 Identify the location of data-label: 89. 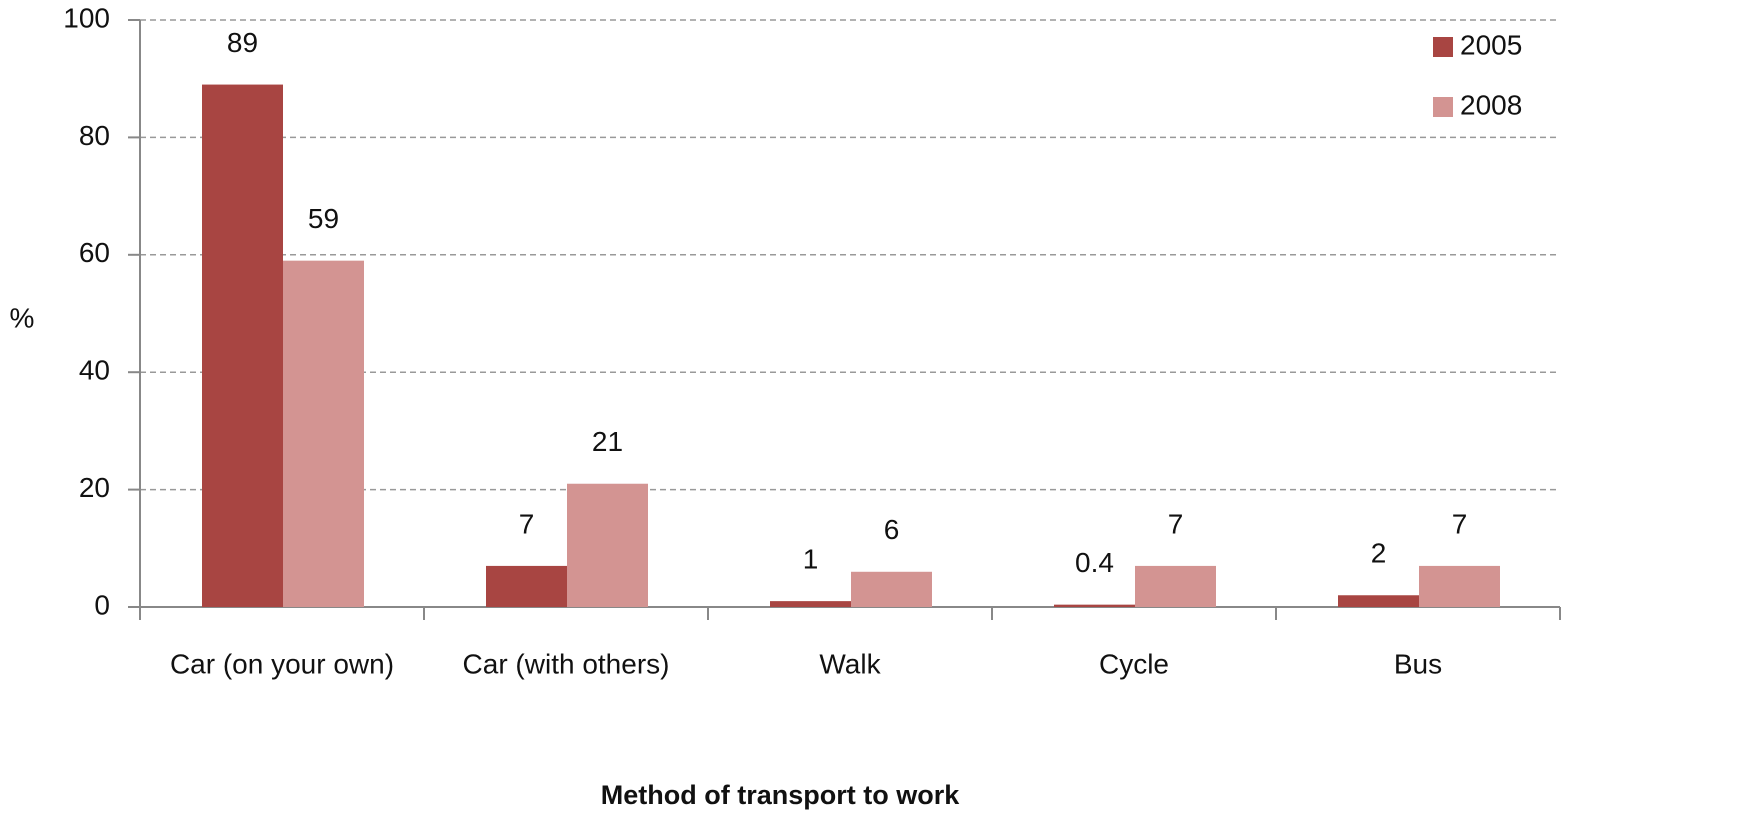
(242, 42).